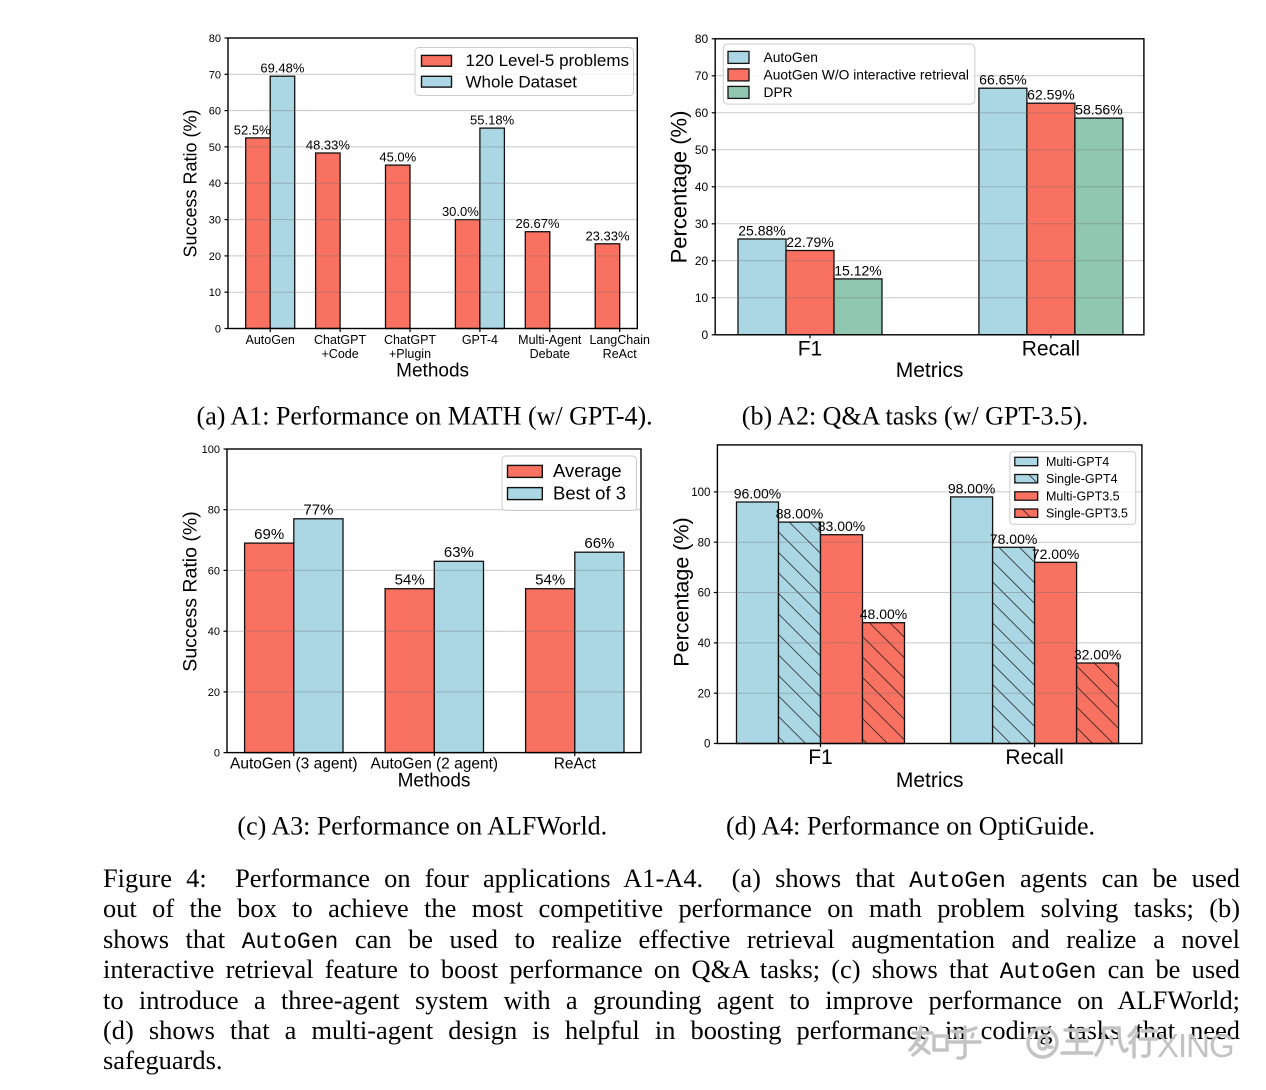 The height and width of the screenshot is (1090, 1266). Describe the element at coordinates (599, 543) in the screenshot. I see `svg-text: 66%` at that location.